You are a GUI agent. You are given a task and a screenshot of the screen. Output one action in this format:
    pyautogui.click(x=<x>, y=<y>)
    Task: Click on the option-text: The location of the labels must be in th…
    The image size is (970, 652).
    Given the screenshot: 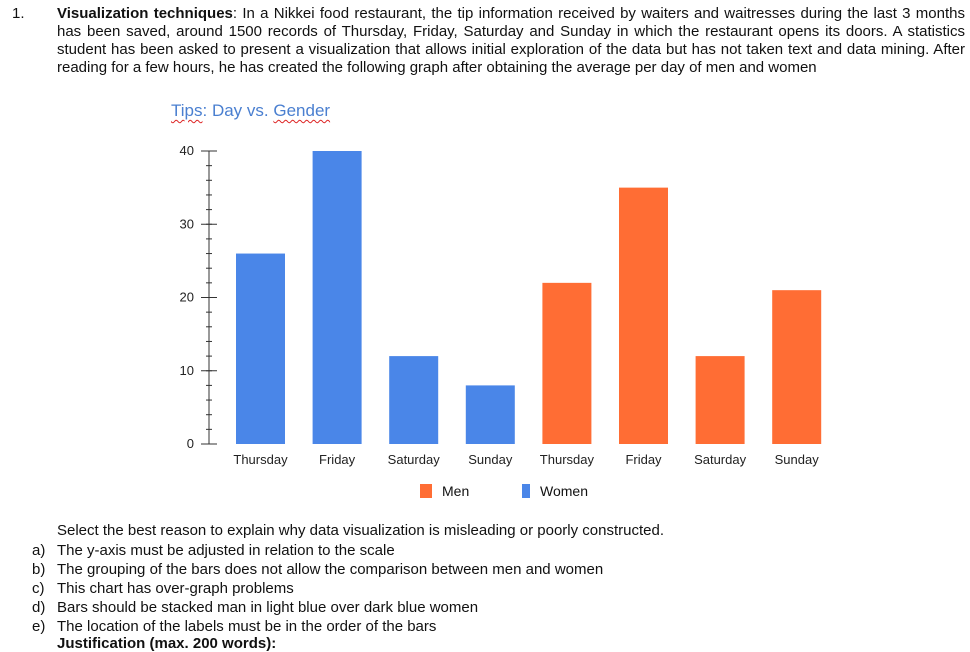 What is the action you would take?
    pyautogui.click(x=247, y=626)
    